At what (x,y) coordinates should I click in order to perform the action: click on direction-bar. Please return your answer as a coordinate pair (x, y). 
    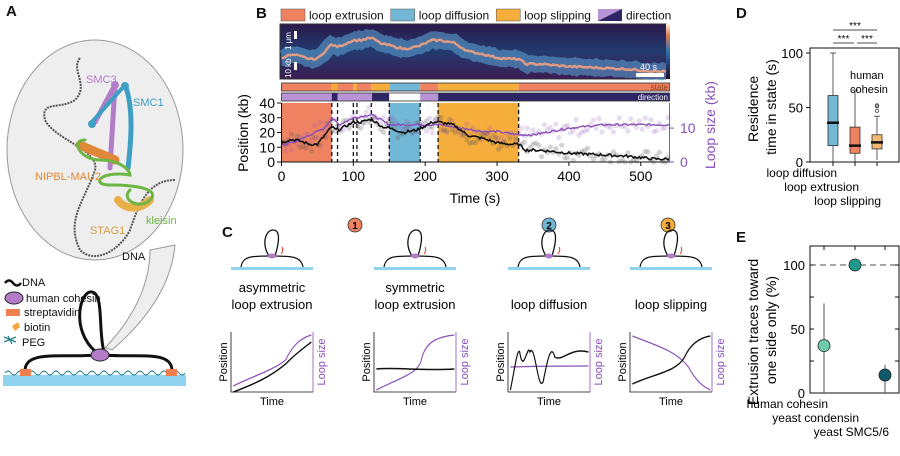
    Looking at the image, I should click on (475, 97).